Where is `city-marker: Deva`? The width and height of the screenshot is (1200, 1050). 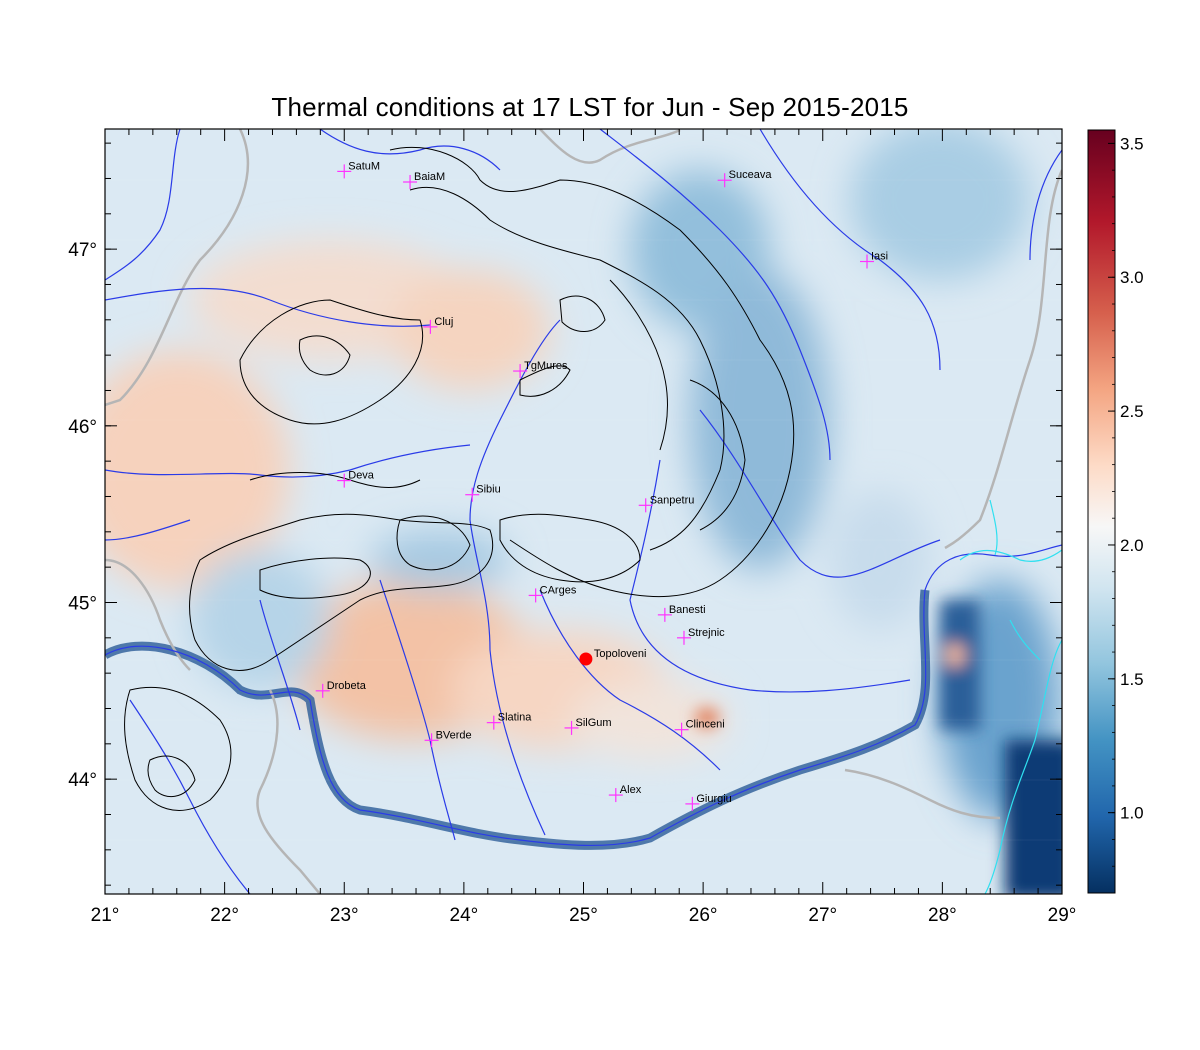
city-marker: Deva is located at coordinates (356, 479).